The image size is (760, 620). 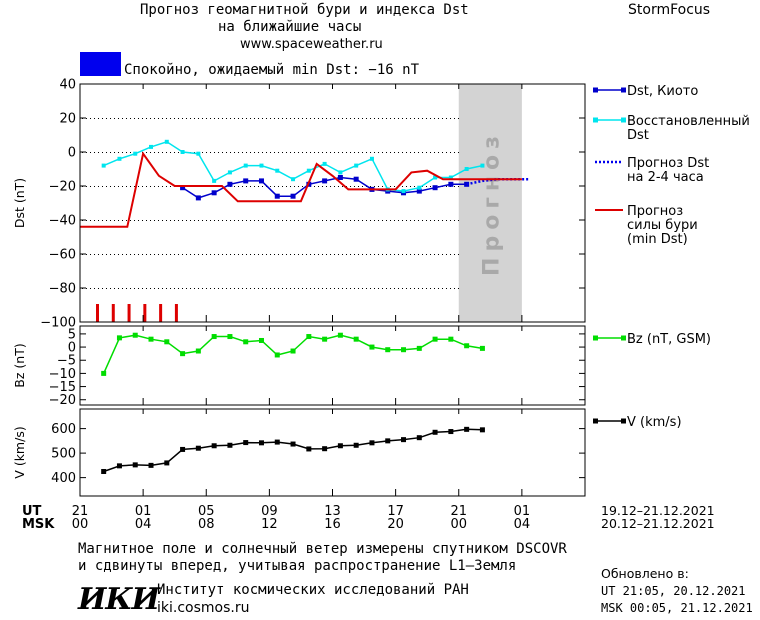 What do you see at coordinates (62, 374) in the screenshot?
I see `bz-ytick-label: −10` at bounding box center [62, 374].